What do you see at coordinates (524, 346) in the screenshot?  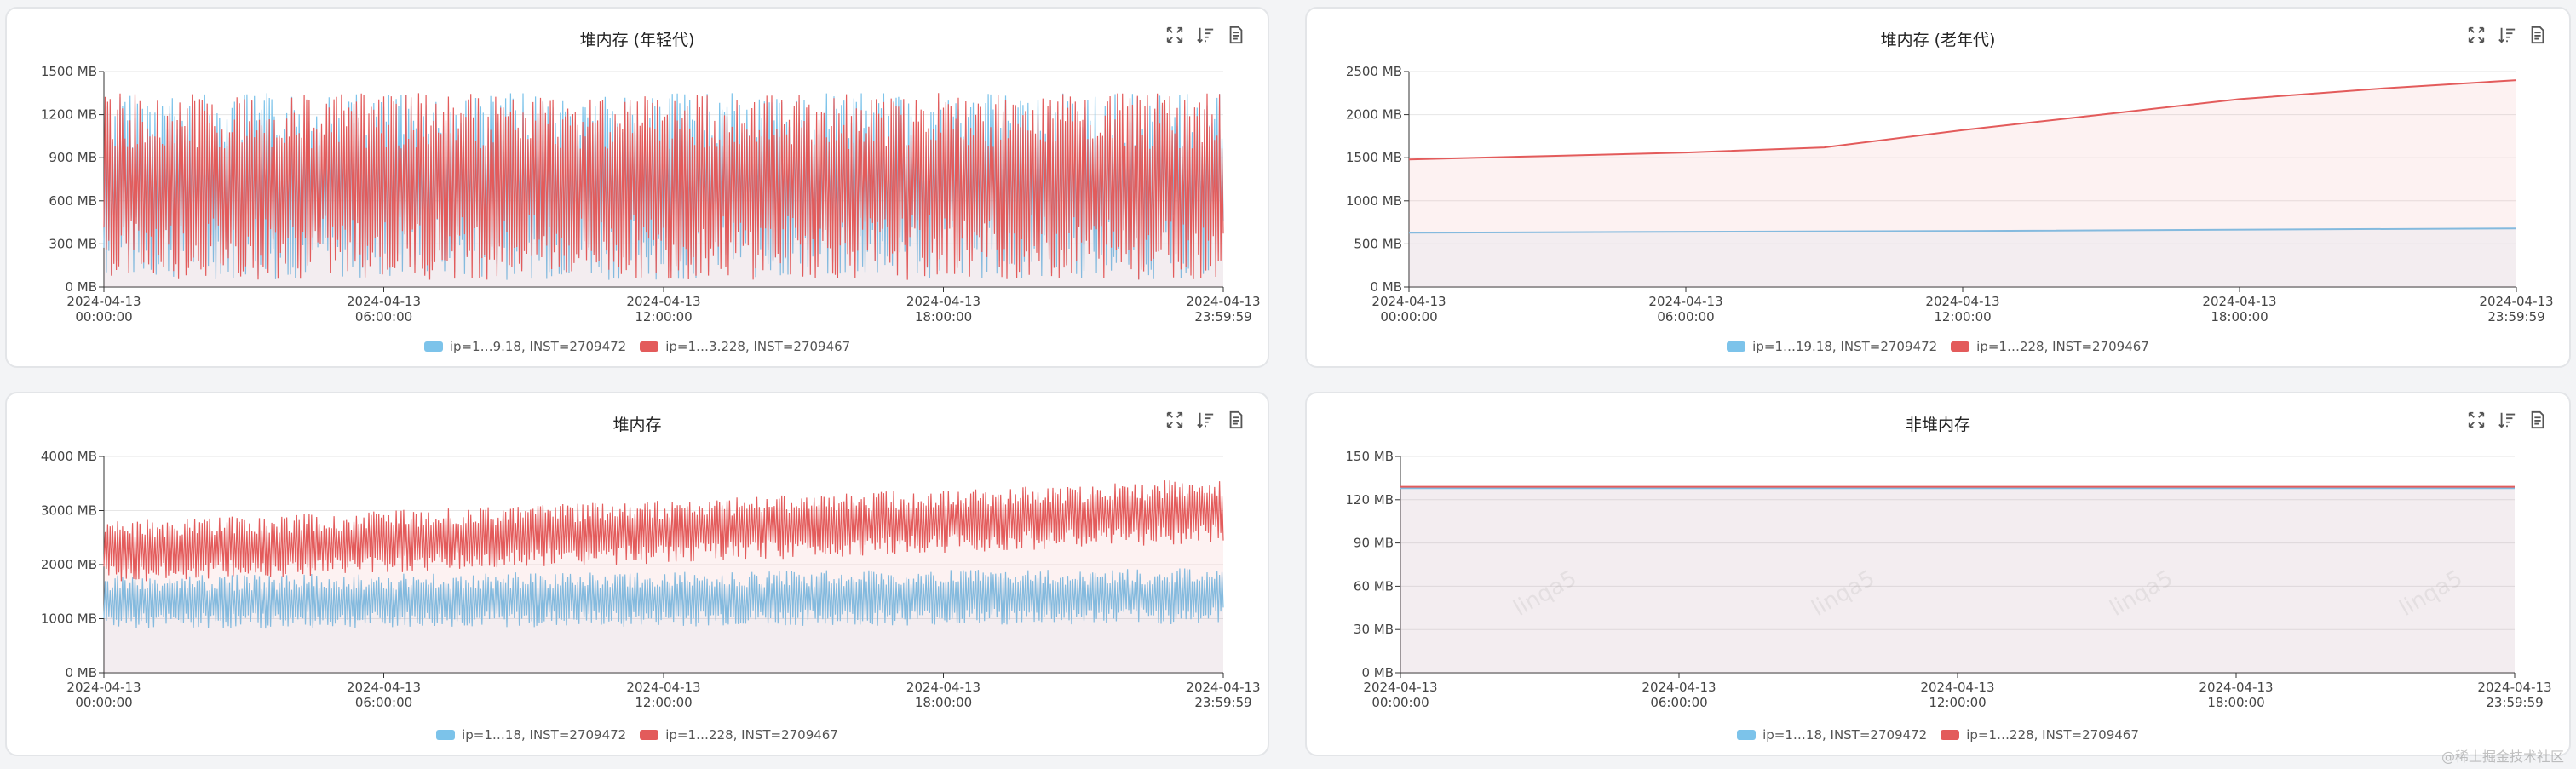 I see `legend-item-series-1: ip=1…9.18, INST=2709472` at bounding box center [524, 346].